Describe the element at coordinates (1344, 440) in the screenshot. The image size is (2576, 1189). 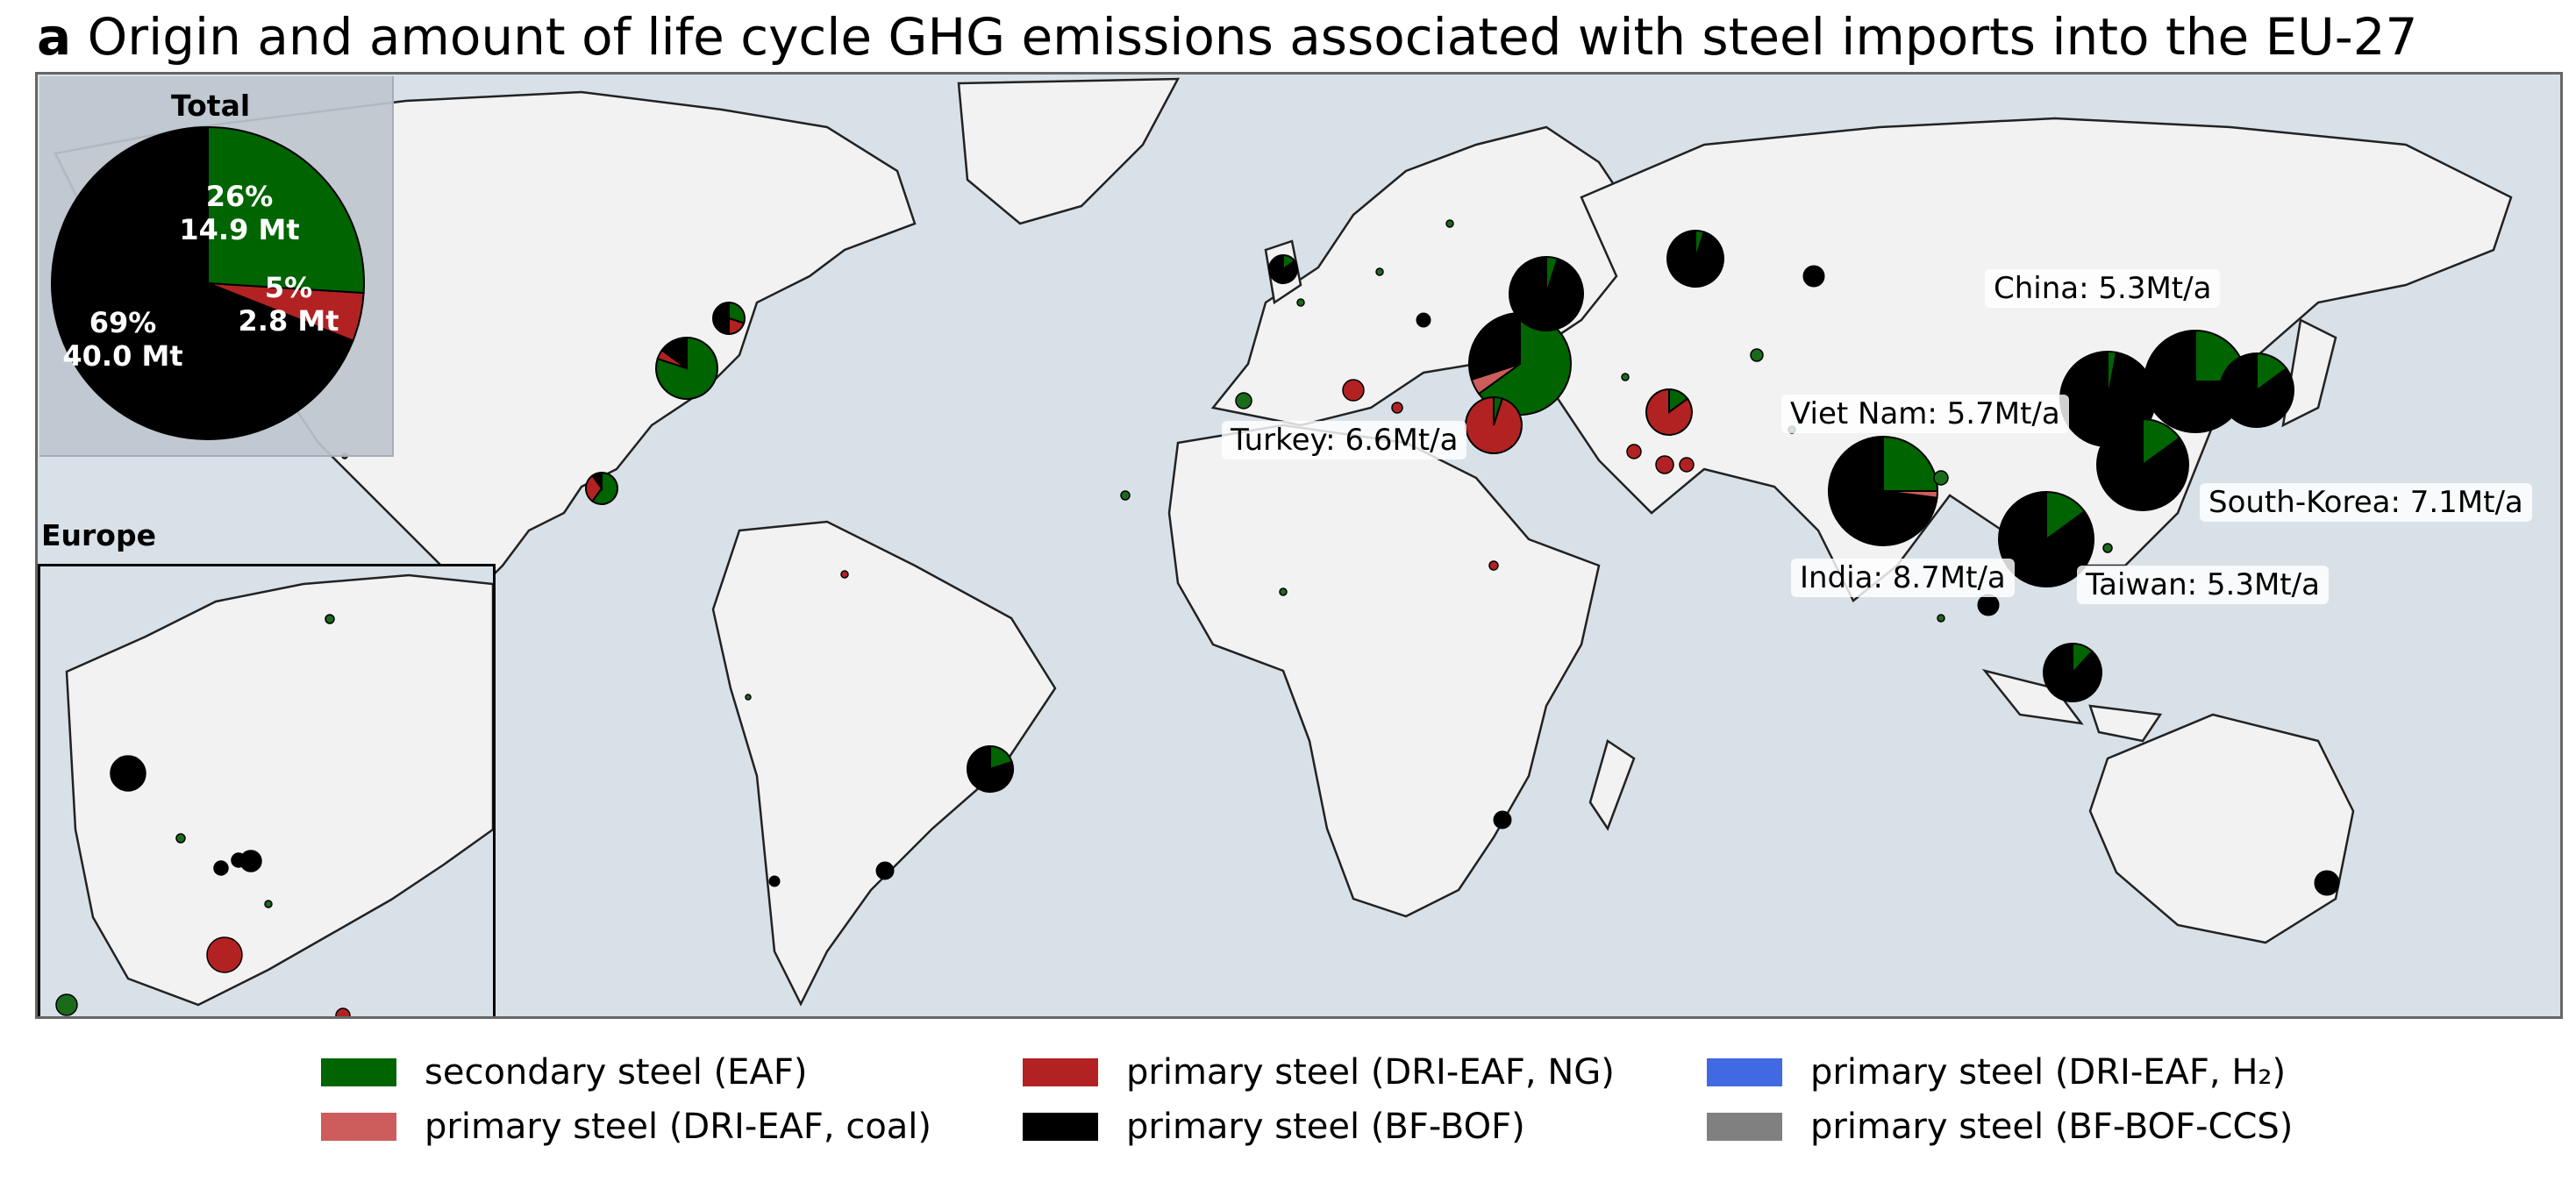
I see `label-turkey: Turkey: 6.6Mt/a` at that location.